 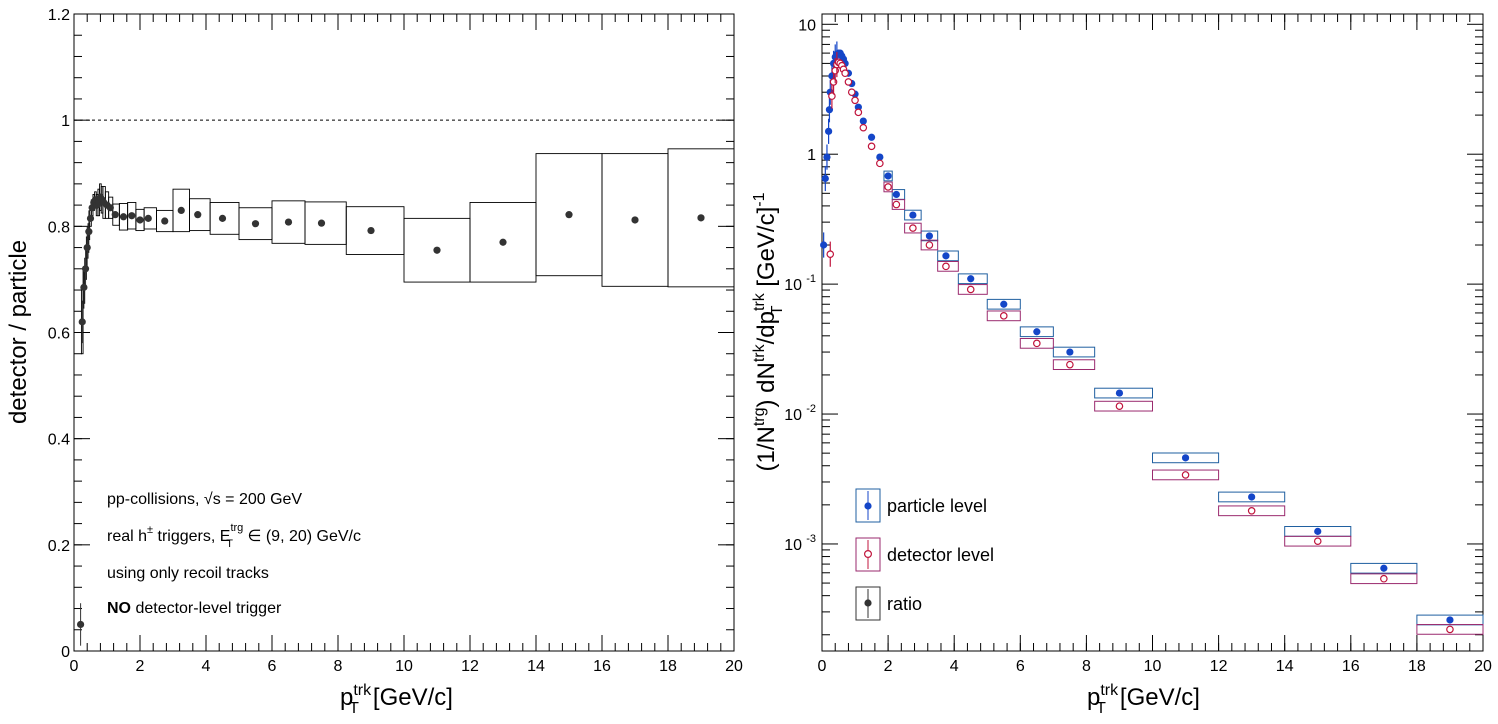 I want to click on left-y-axis-label: detector / particle, so click(x=18, y=332).